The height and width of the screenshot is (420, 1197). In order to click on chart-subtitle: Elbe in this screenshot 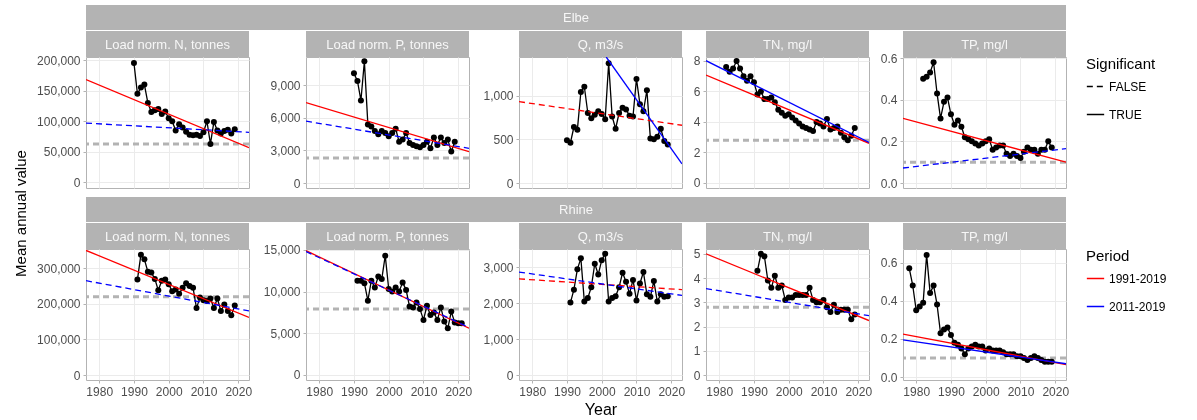, I will do `click(576, 17)`.